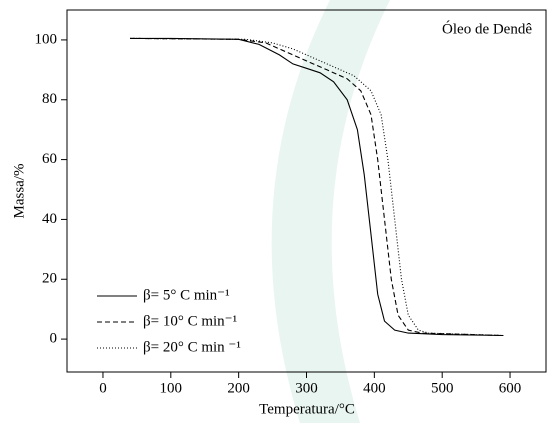 The width and height of the screenshot is (547, 423). Describe the element at coordinates (510, 388) in the screenshot. I see `x-tick-label: 600` at that location.